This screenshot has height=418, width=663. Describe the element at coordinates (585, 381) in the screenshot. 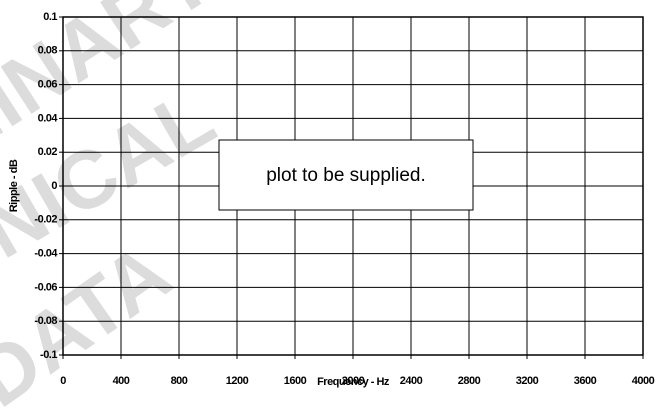

I see `x-tick-label: 3600` at that location.